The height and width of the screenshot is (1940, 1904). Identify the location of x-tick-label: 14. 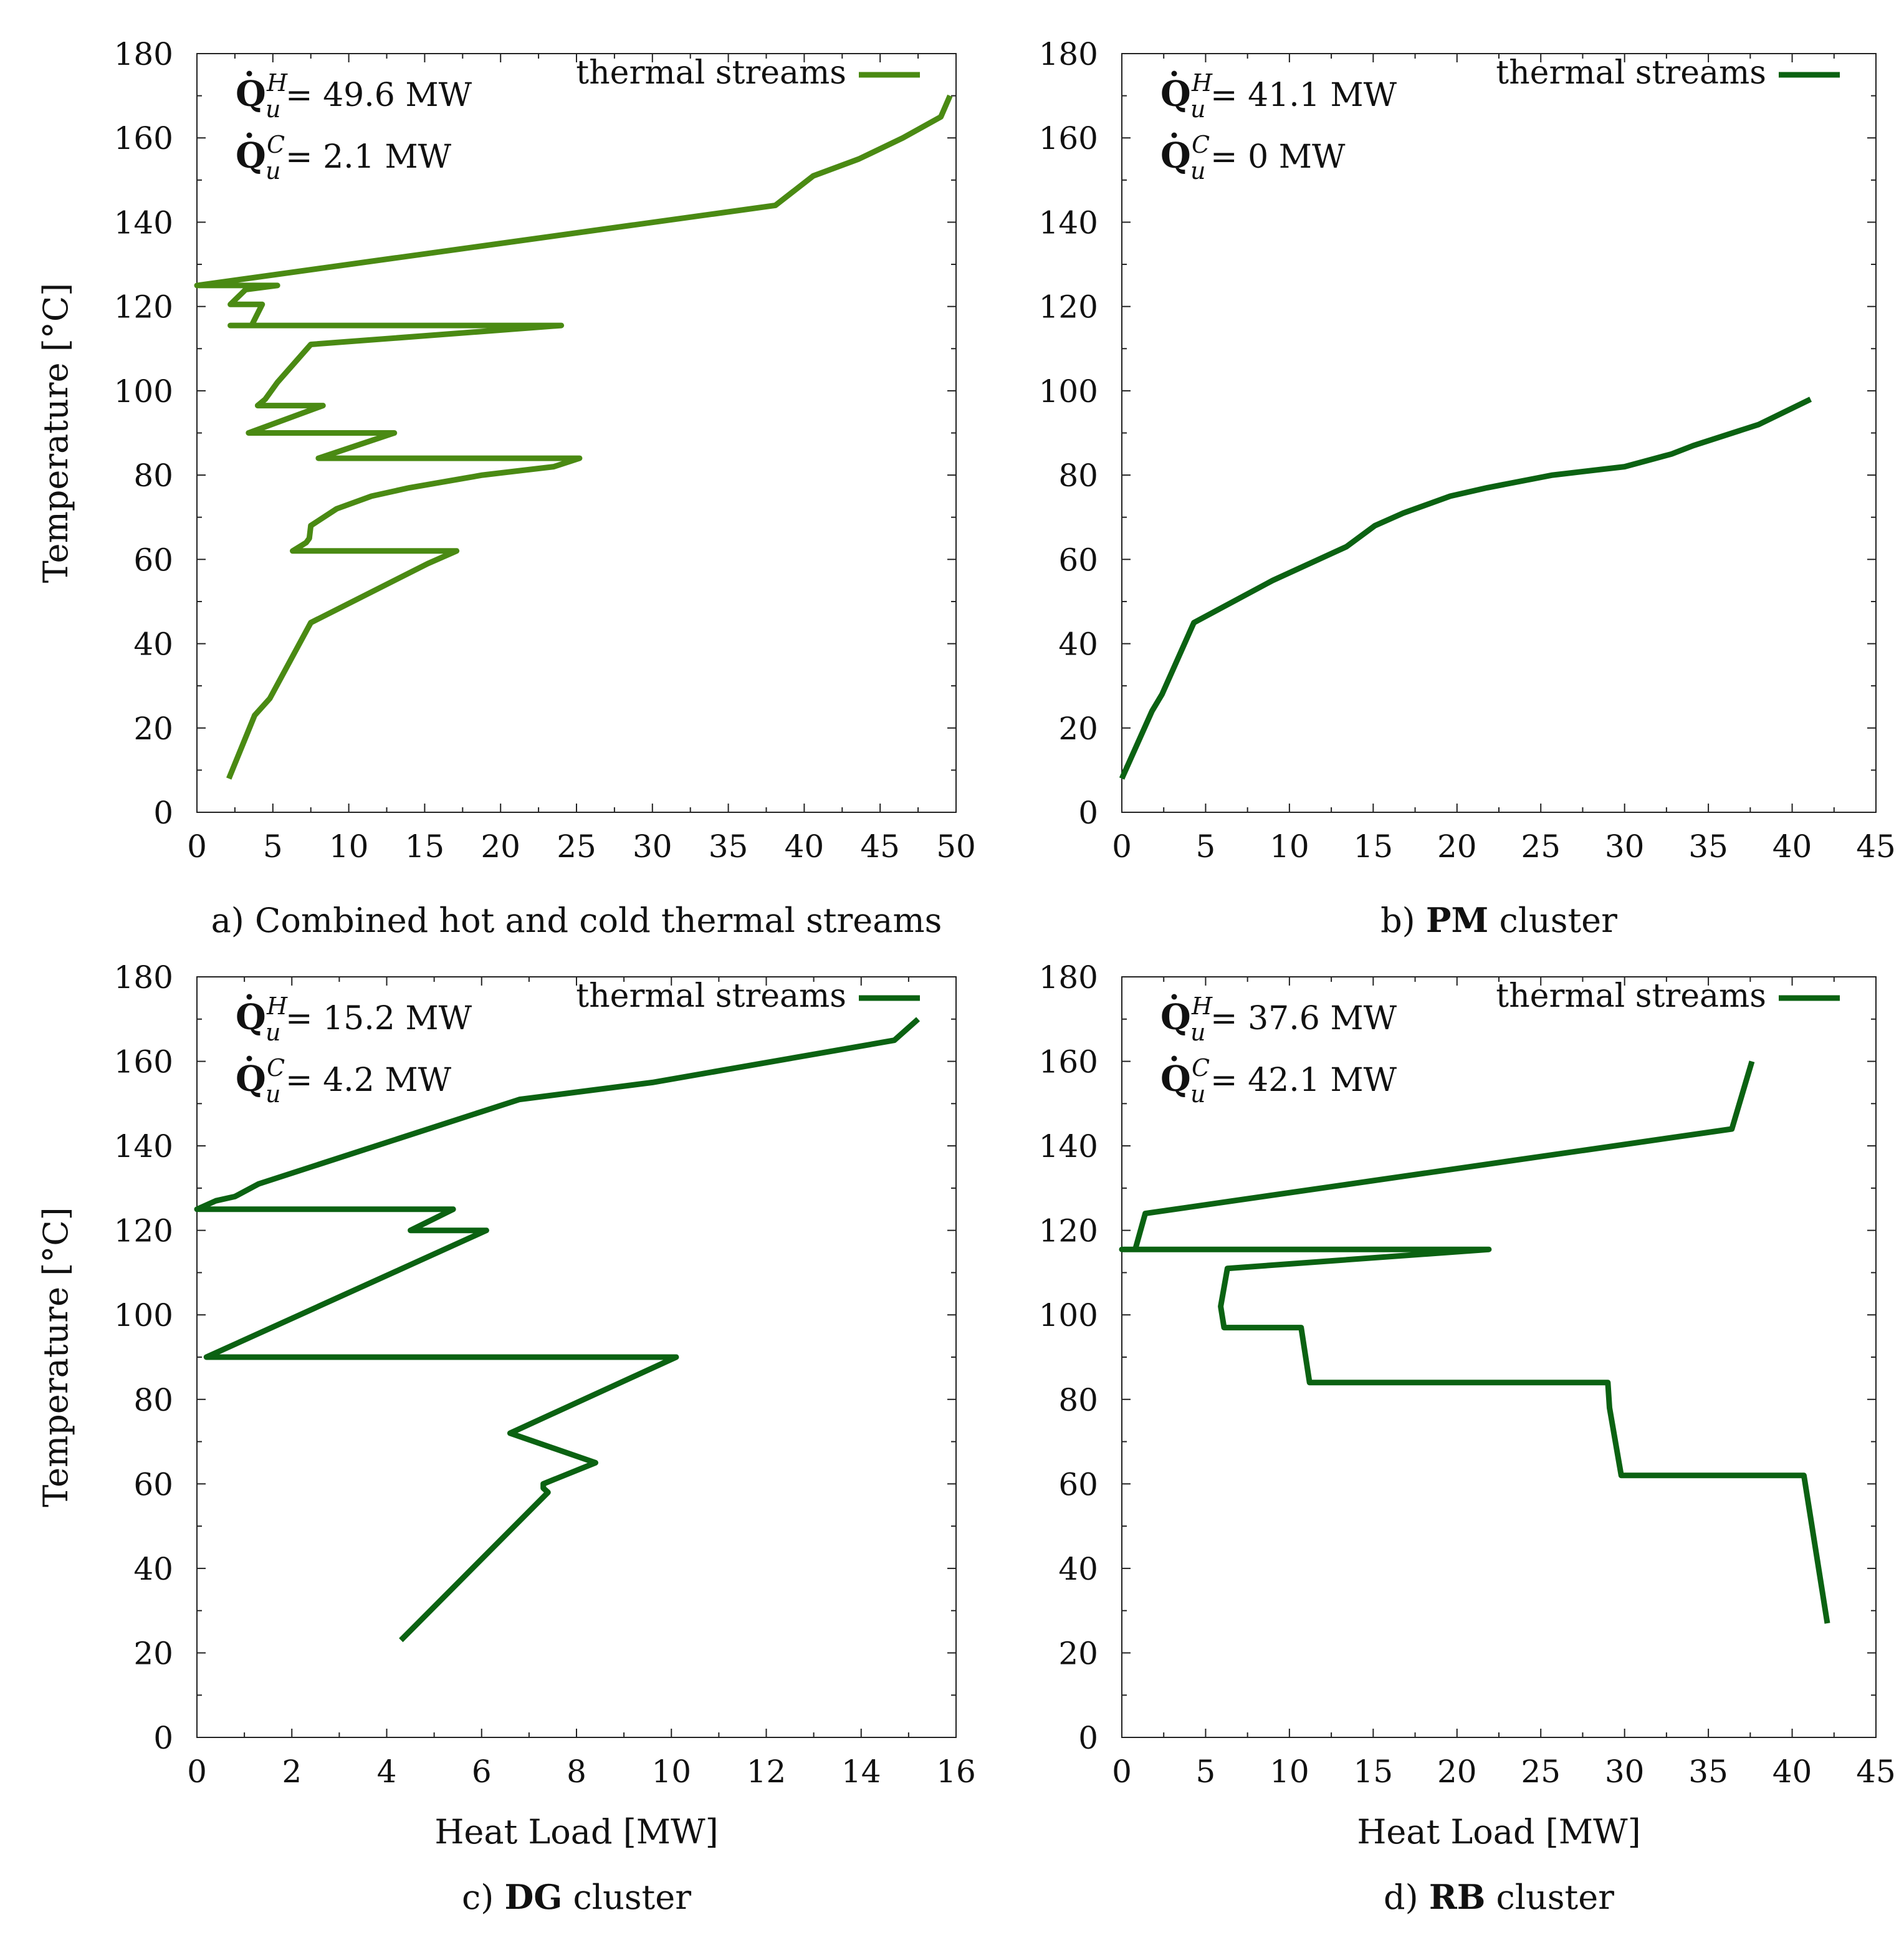
(861, 1772).